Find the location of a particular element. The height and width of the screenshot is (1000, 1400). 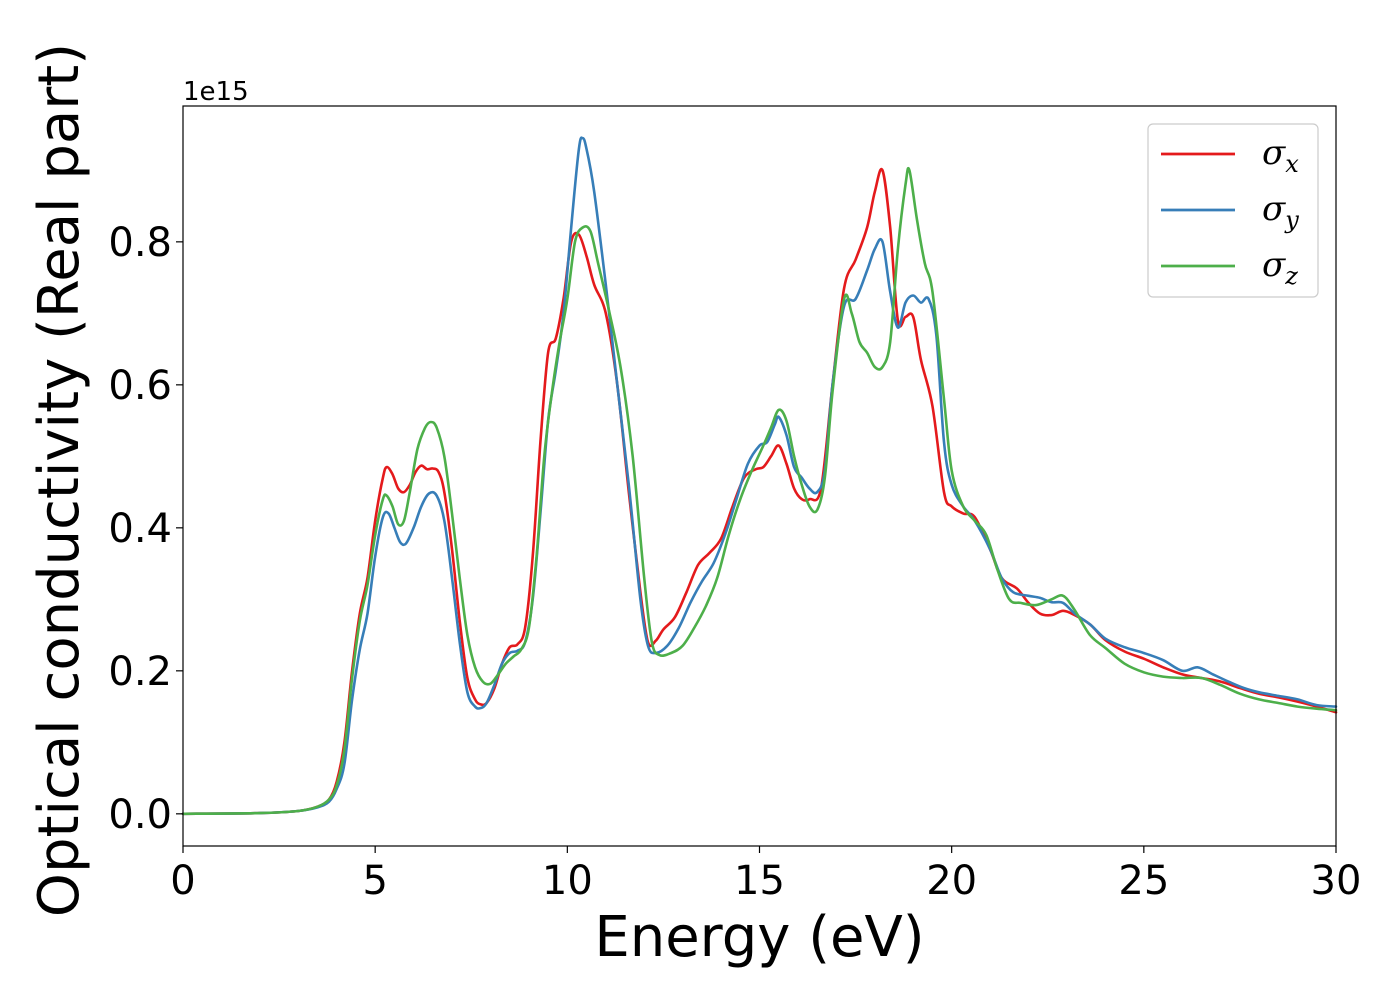

x-axis-title: Energy (eV) is located at coordinates (759, 937).